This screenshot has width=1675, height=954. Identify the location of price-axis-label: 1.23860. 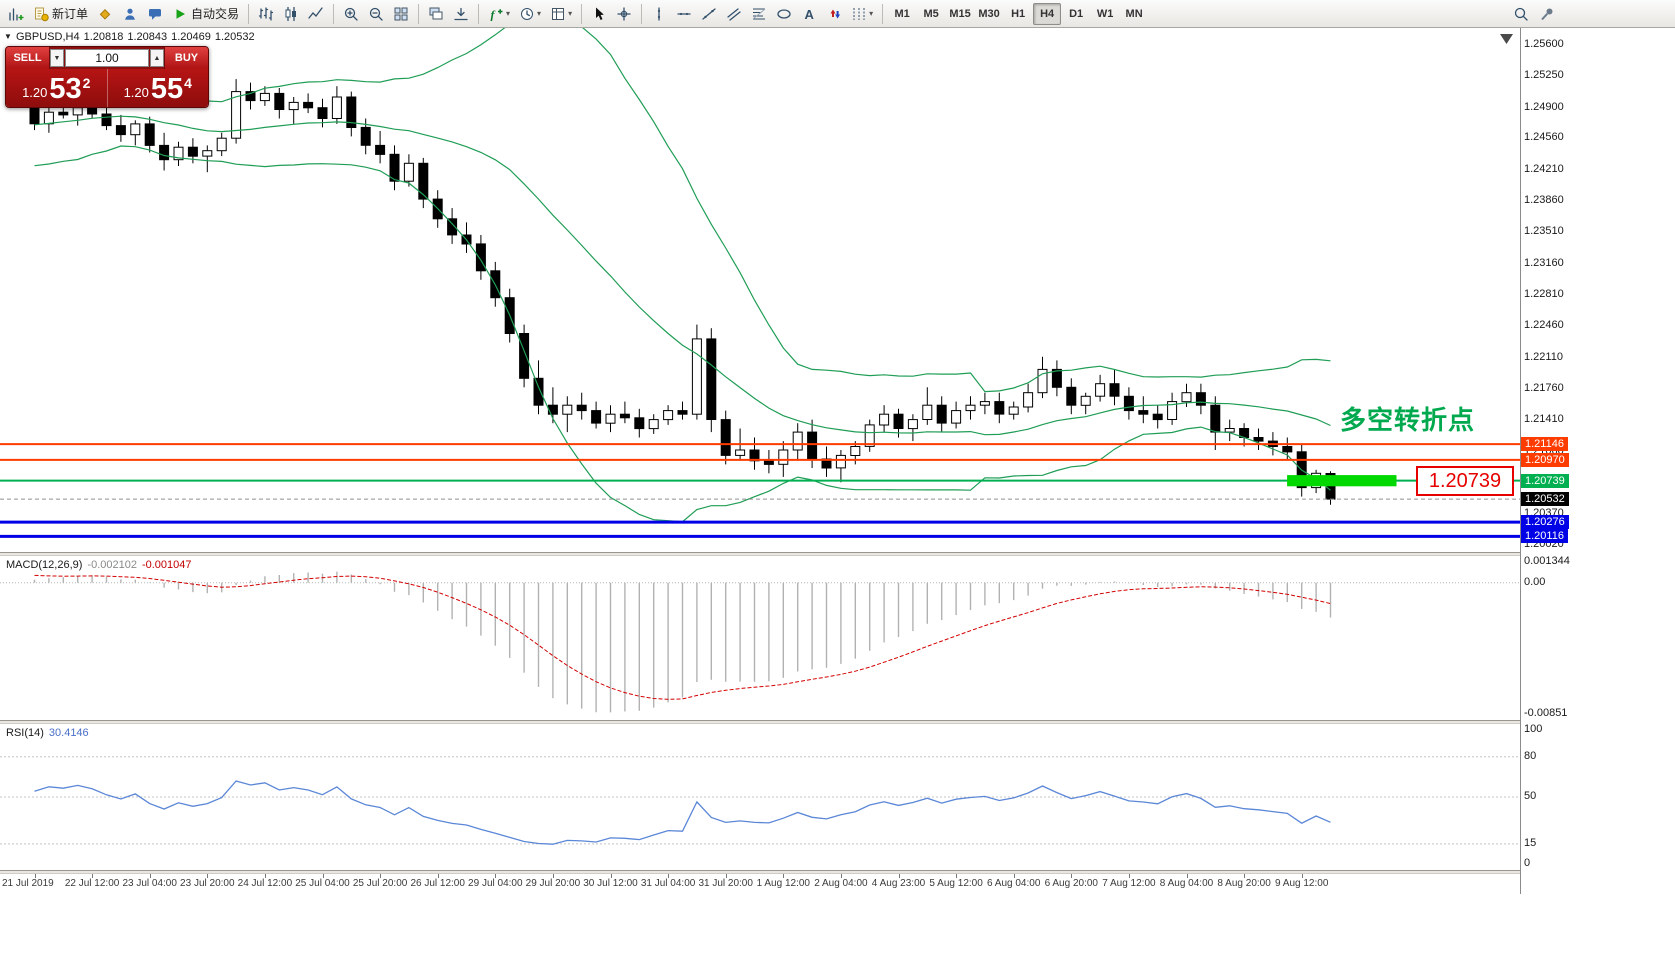
(1544, 199).